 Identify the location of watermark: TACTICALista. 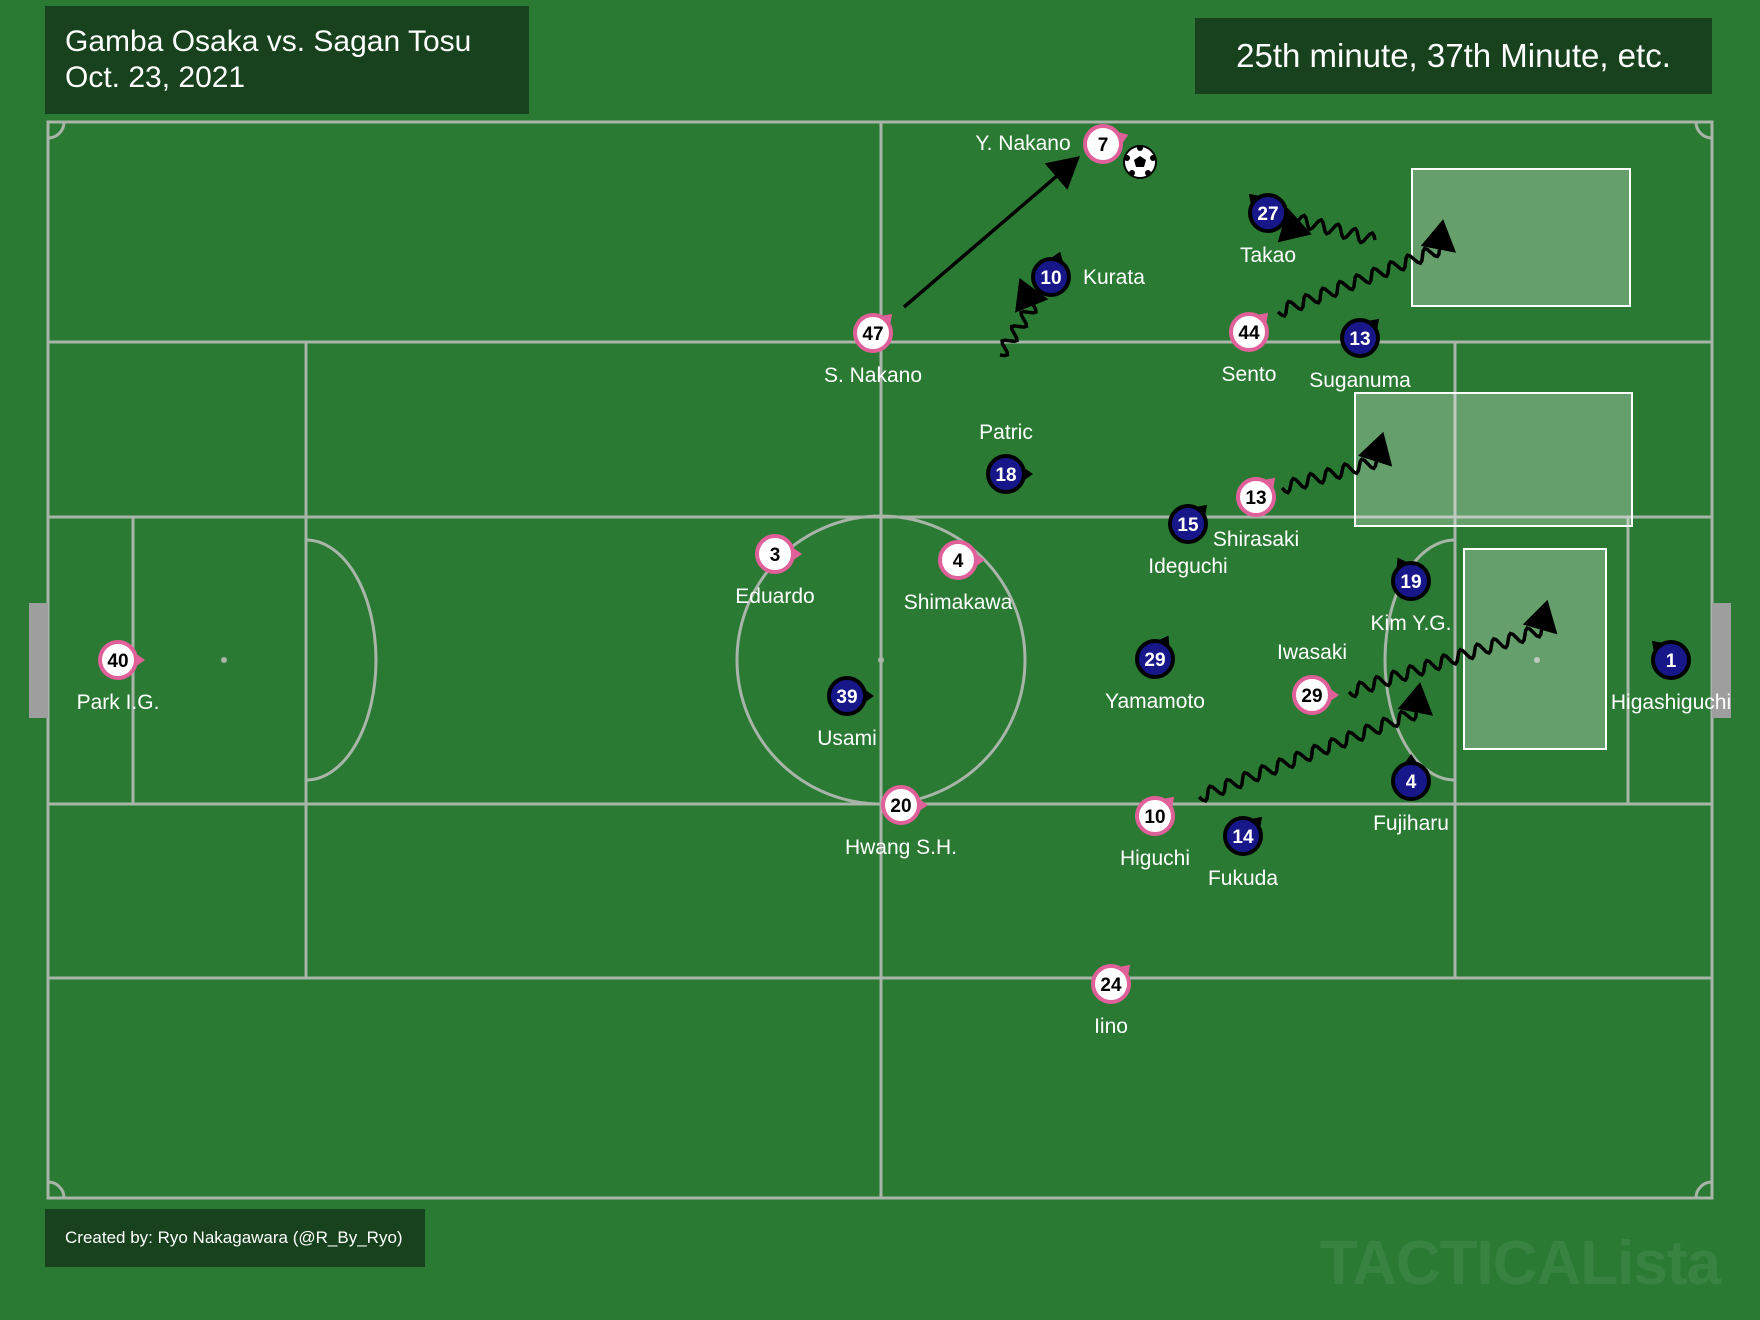
(1520, 1263).